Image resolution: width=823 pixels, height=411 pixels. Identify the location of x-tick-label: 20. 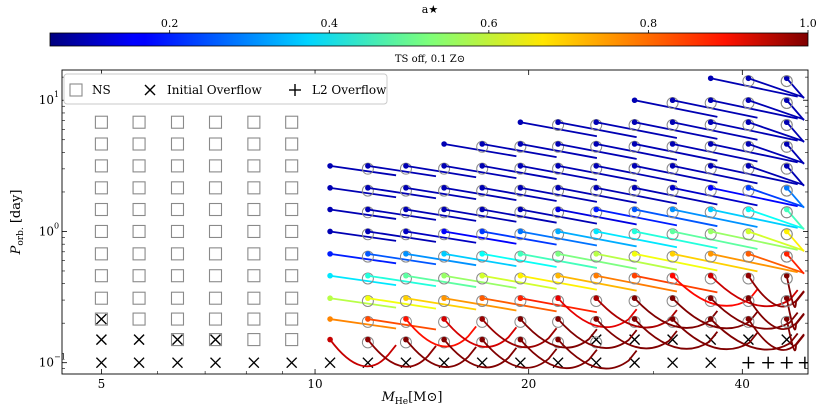
(528, 384).